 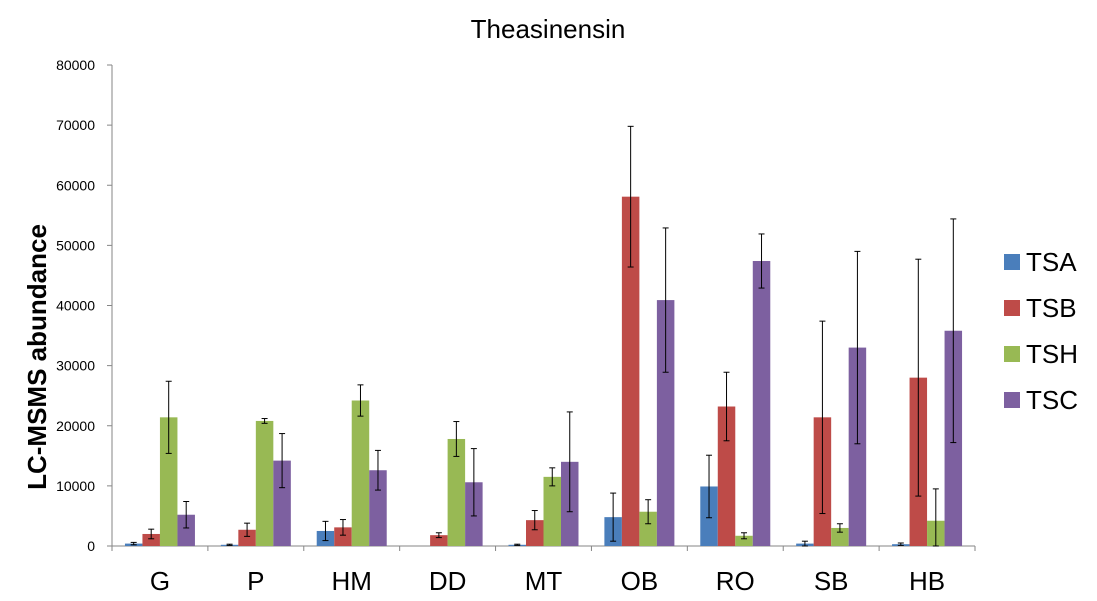 I want to click on y-tick-label: 10000, so click(x=75, y=486).